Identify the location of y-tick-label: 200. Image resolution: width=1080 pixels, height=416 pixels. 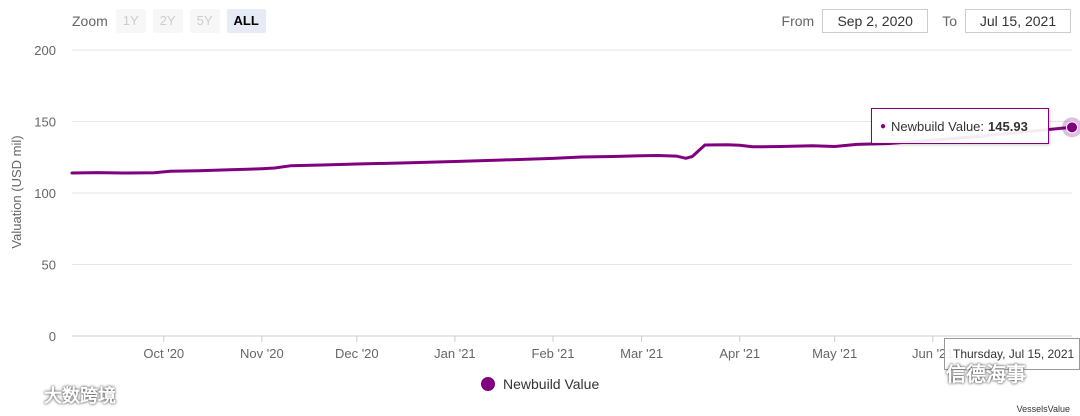
(45, 50).